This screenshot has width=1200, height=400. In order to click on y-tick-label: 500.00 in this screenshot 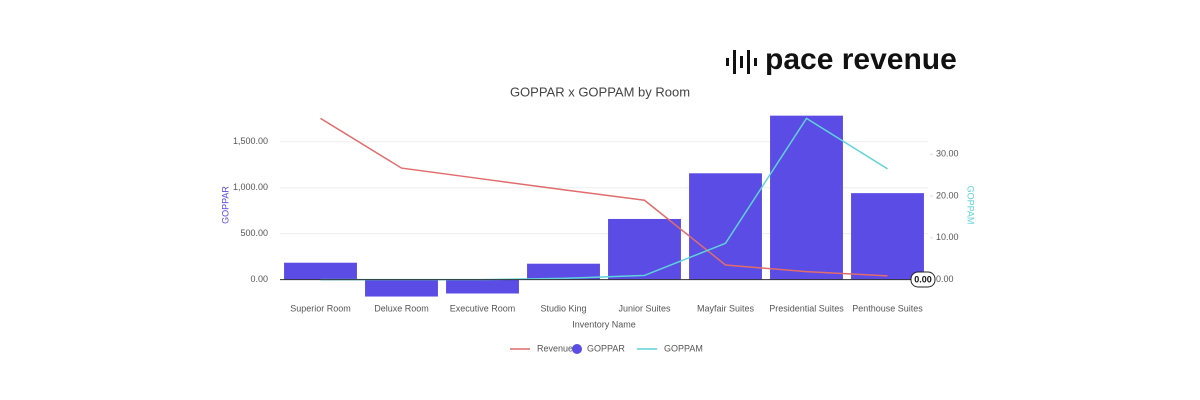, I will do `click(254, 233)`.